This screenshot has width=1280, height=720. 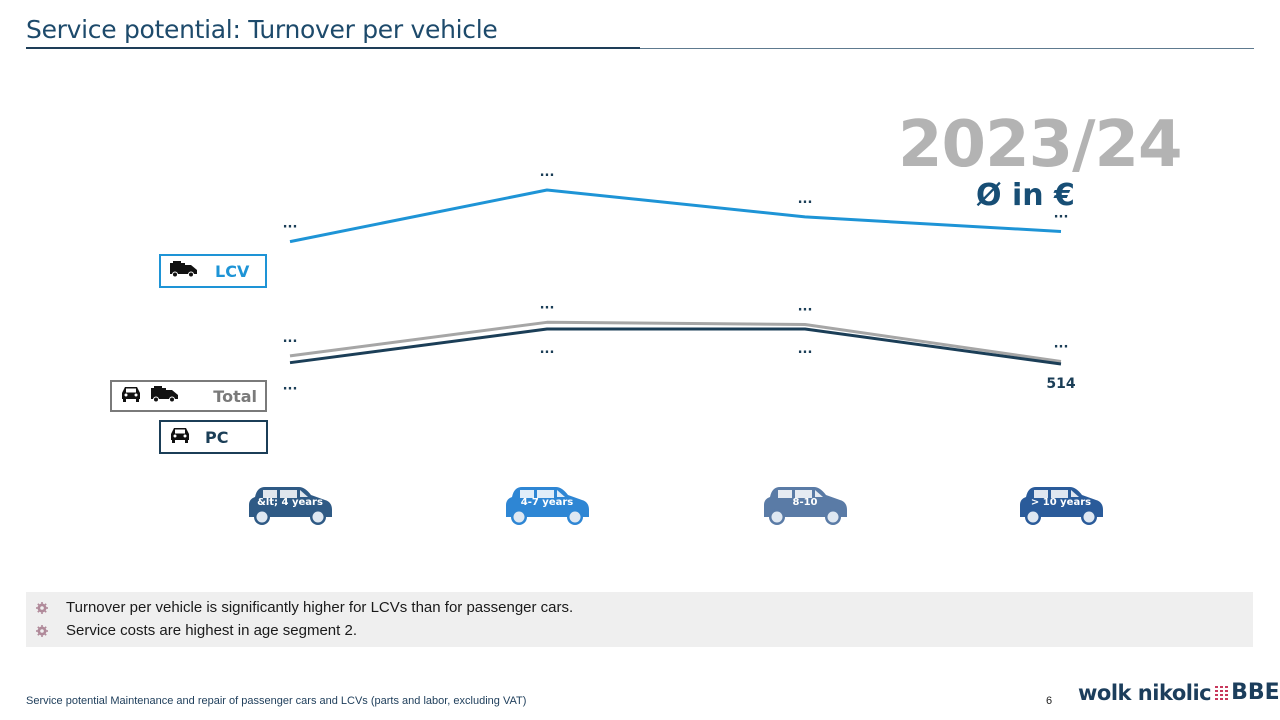 I want to click on legend-total: Total, so click(x=188, y=396).